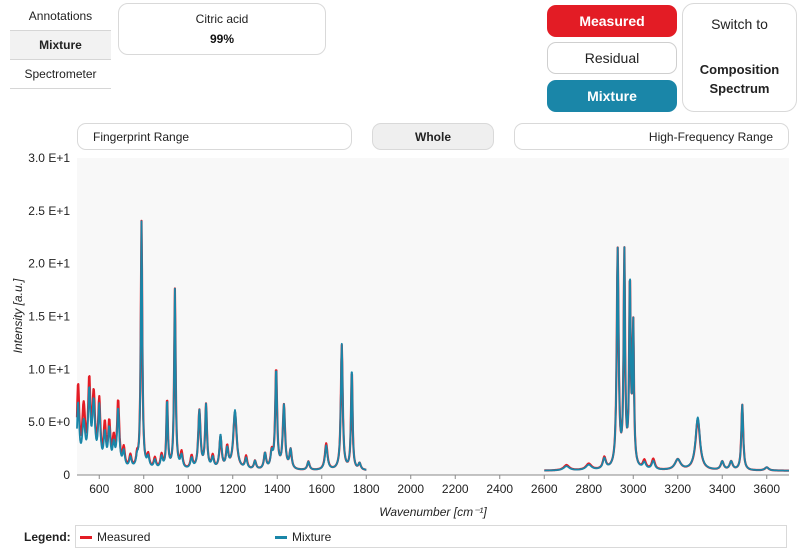  I want to click on y-tick-label: 2.5 E+1, so click(49, 211).